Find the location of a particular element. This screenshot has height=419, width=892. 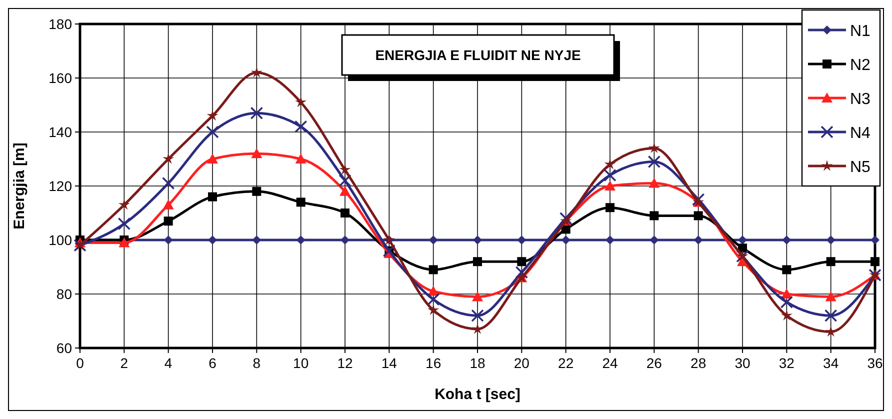

y-tick-label: 140 is located at coordinates (60, 132).